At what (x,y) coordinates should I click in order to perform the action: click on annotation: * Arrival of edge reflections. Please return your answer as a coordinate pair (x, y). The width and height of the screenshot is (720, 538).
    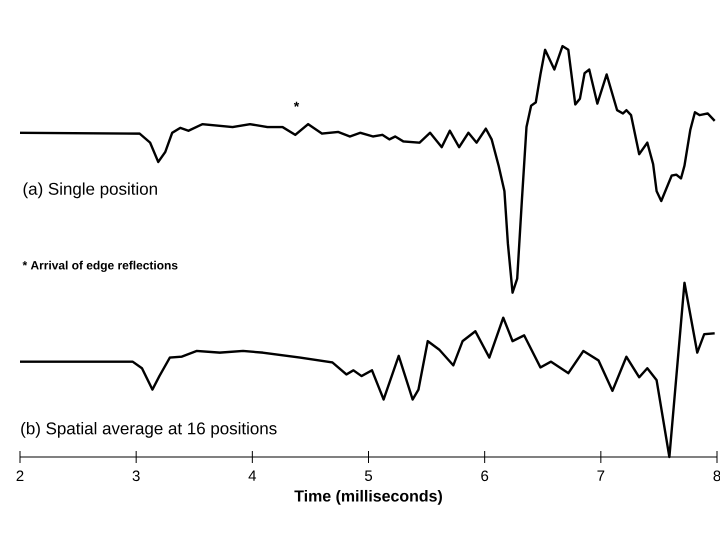
    Looking at the image, I should click on (100, 266).